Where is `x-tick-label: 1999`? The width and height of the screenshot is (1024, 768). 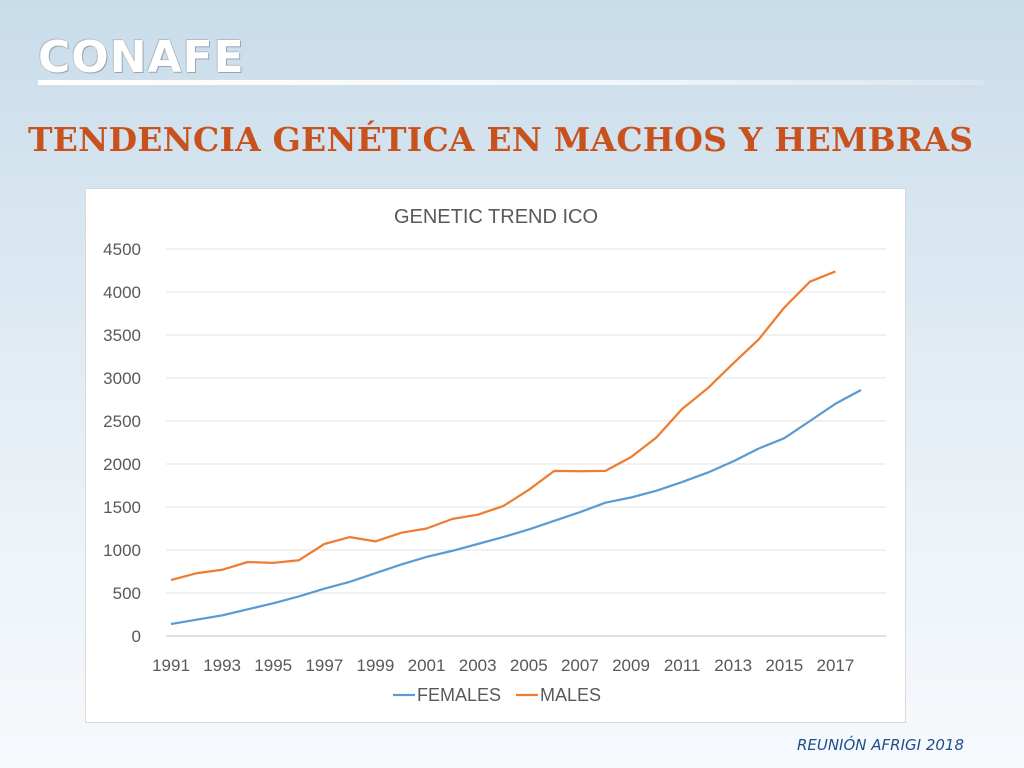 x-tick-label: 1999 is located at coordinates (376, 665).